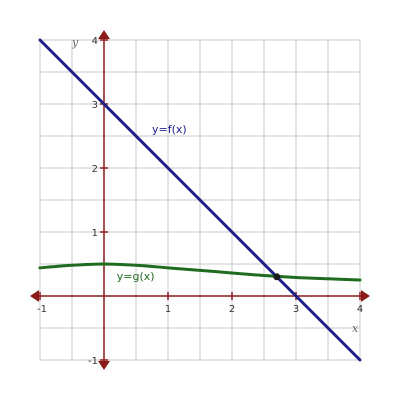 This screenshot has height=400, width=400. What do you see at coordinates (277, 277) in the screenshot?
I see `intersection-point` at bounding box center [277, 277].